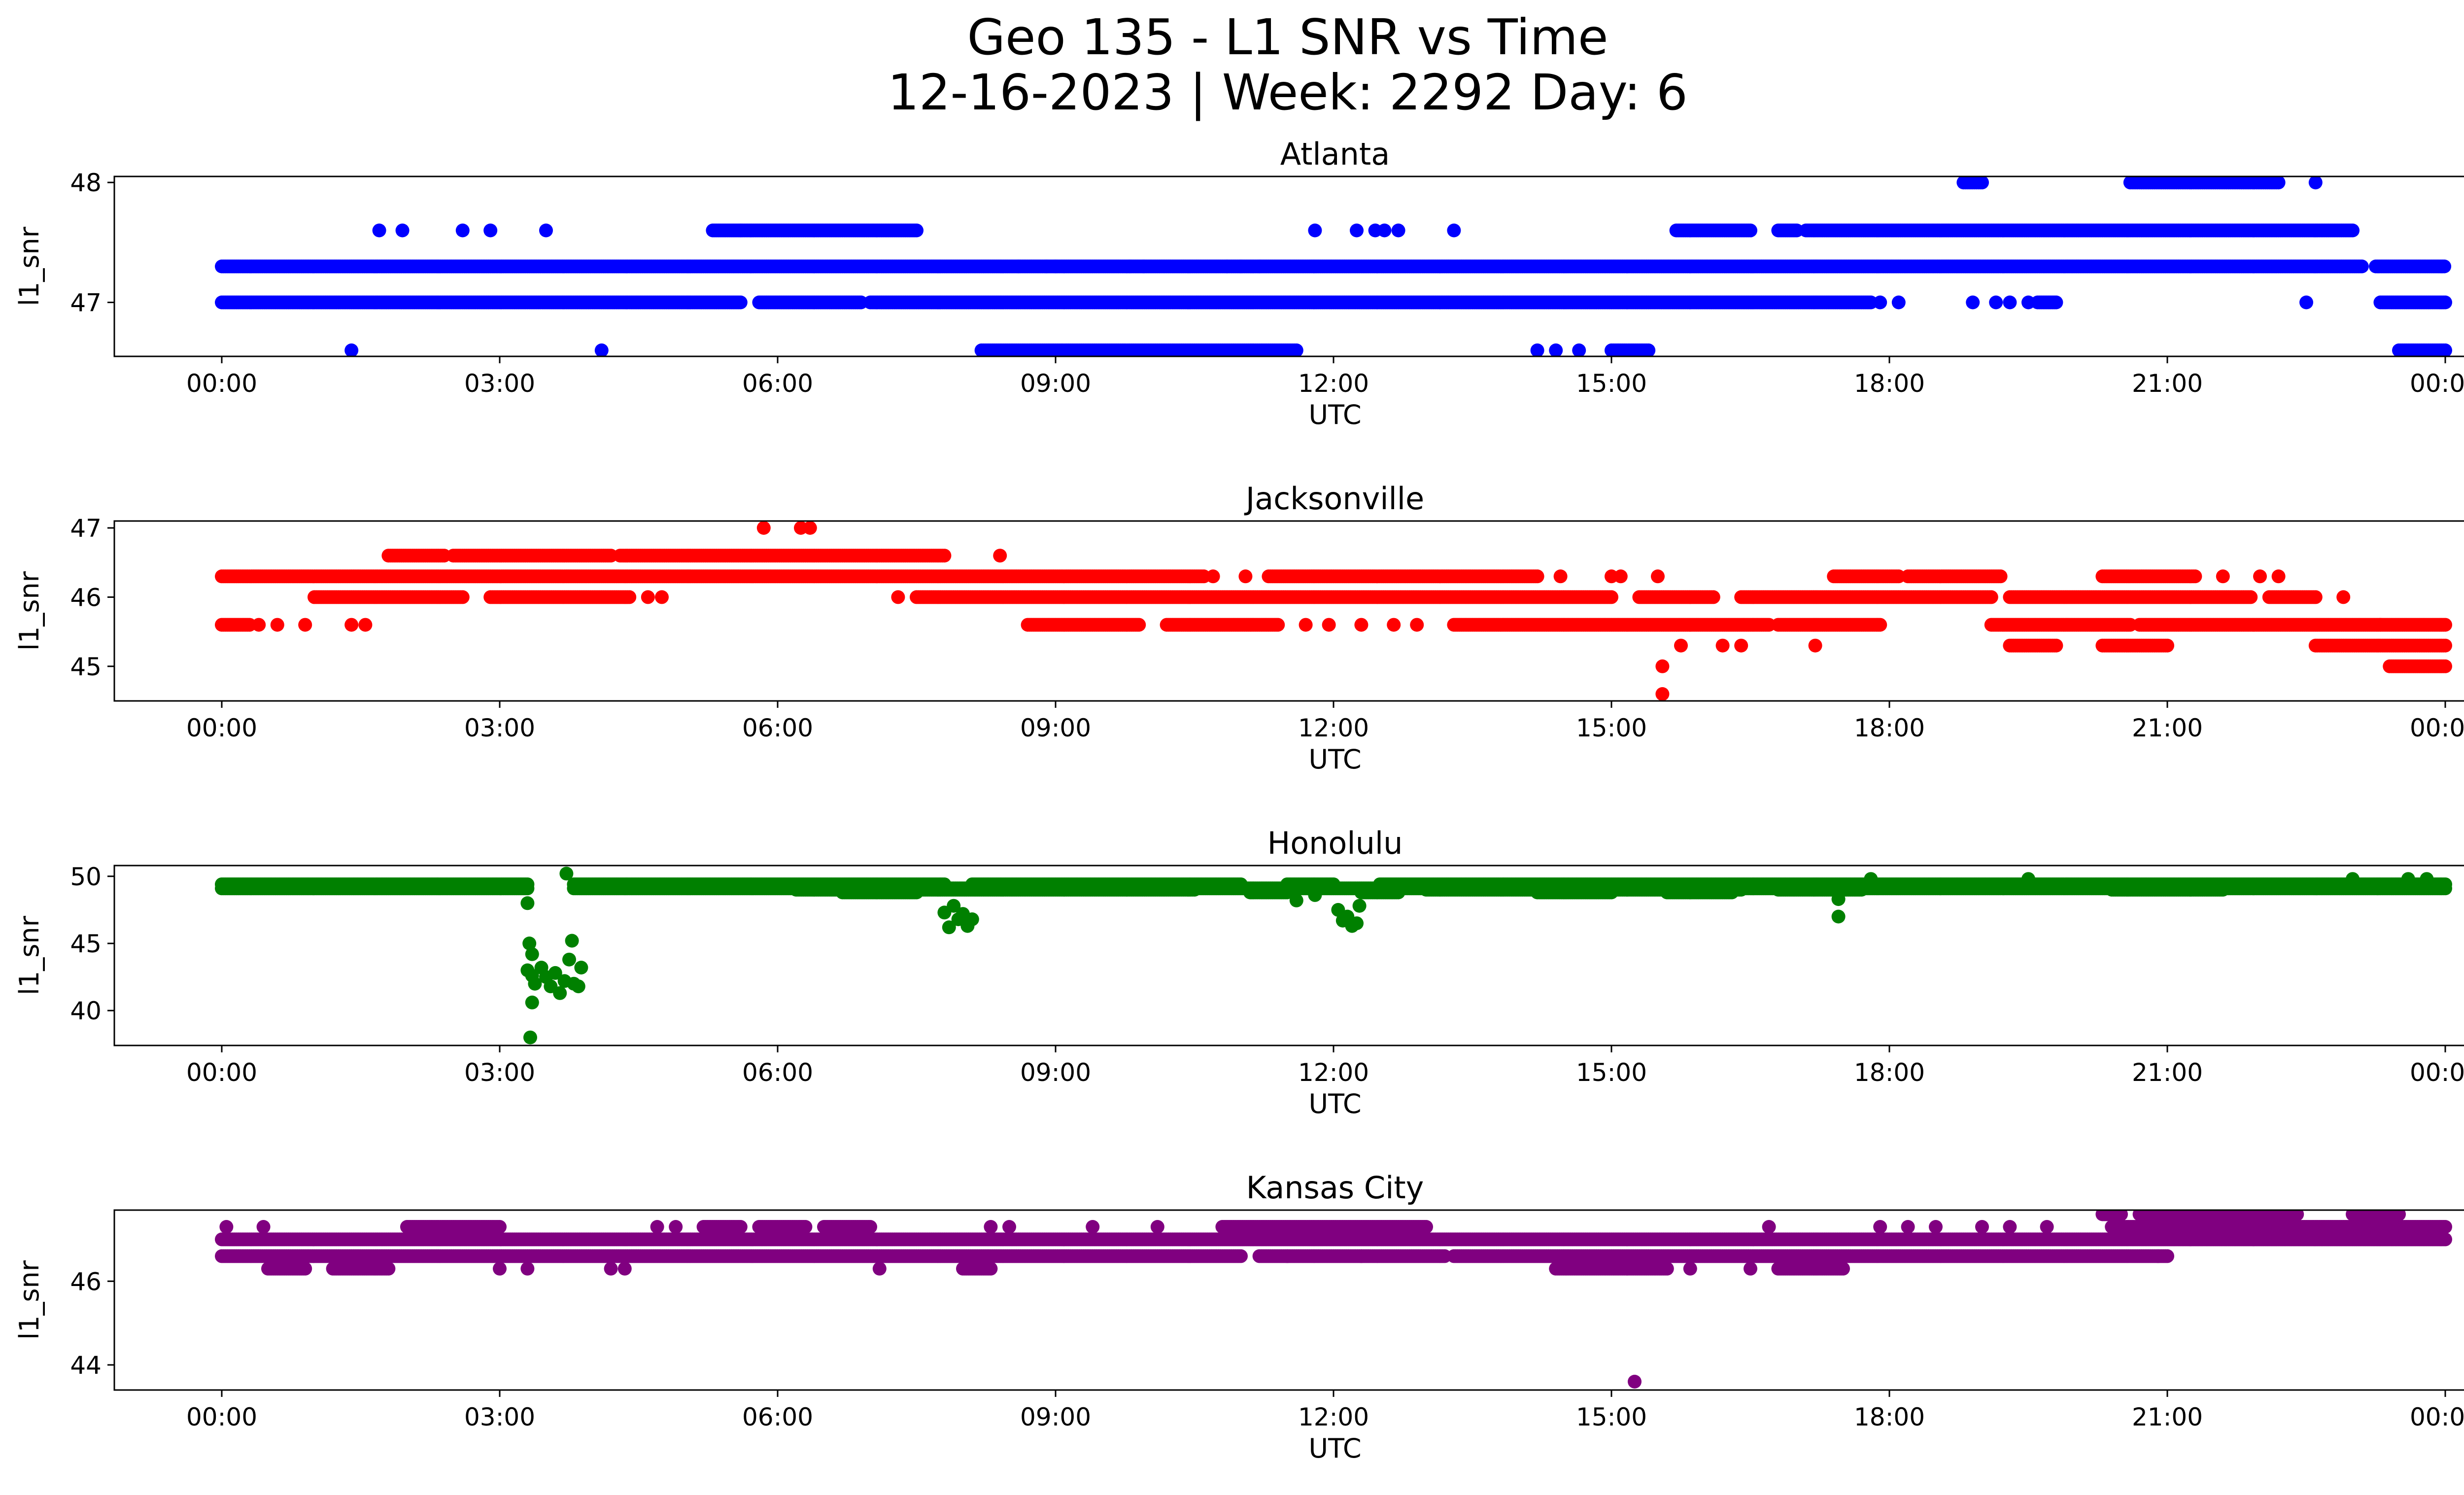 The height and width of the screenshot is (1495, 2464). I want to click on y-tick-label: 47, so click(86, 303).